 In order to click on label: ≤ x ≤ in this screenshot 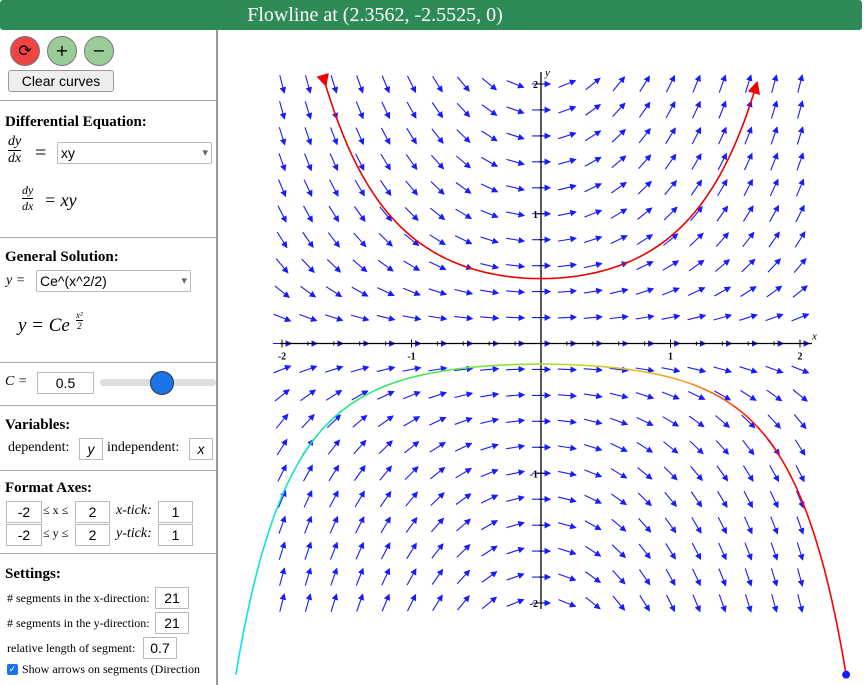, I will do `click(56, 510)`.